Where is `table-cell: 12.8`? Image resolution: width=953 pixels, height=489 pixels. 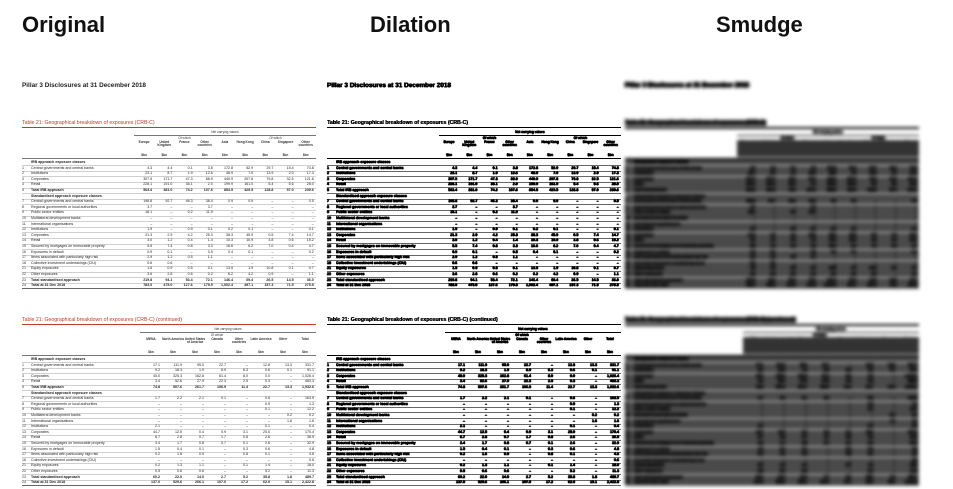
table-cell: 12.8 is located at coordinates (571, 364).